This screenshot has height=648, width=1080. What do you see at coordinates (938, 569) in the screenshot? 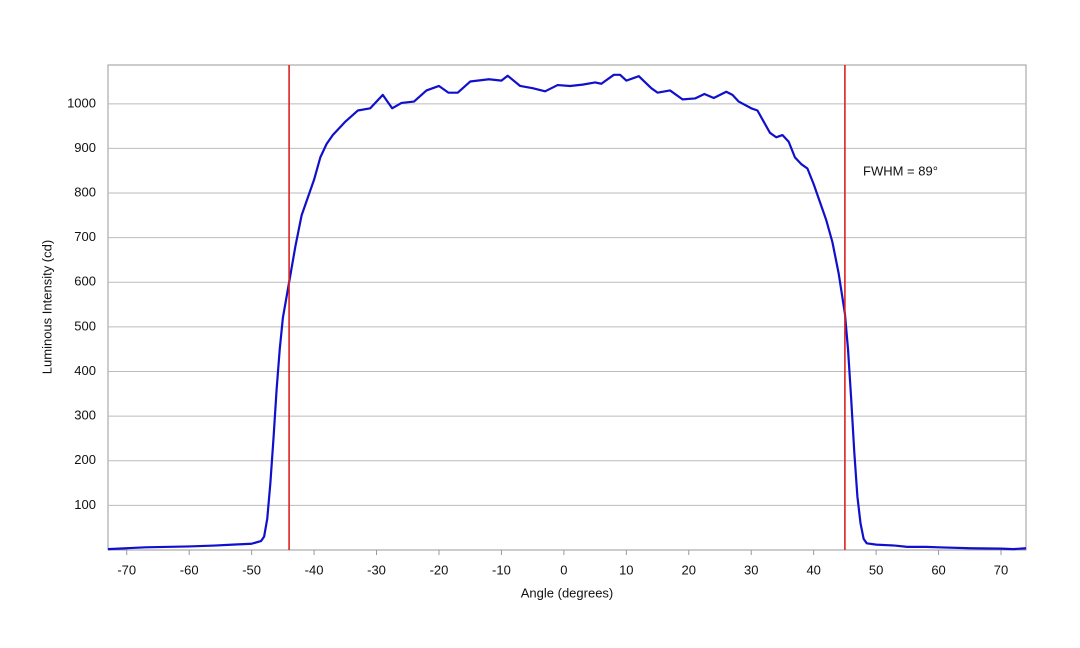
I see `x-tick-label: 60` at bounding box center [938, 569].